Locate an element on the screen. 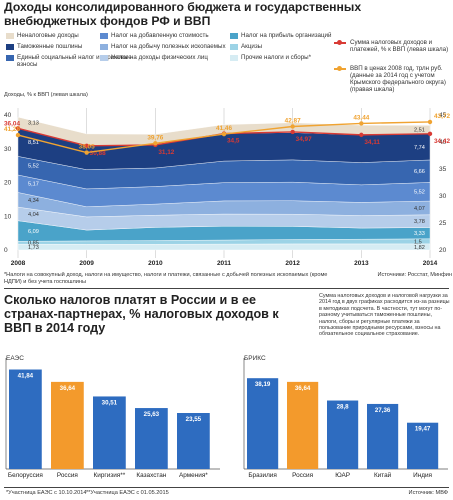 This screenshot has height=500, width=453. stack-label-2014: 3,33 is located at coordinates (419, 234).